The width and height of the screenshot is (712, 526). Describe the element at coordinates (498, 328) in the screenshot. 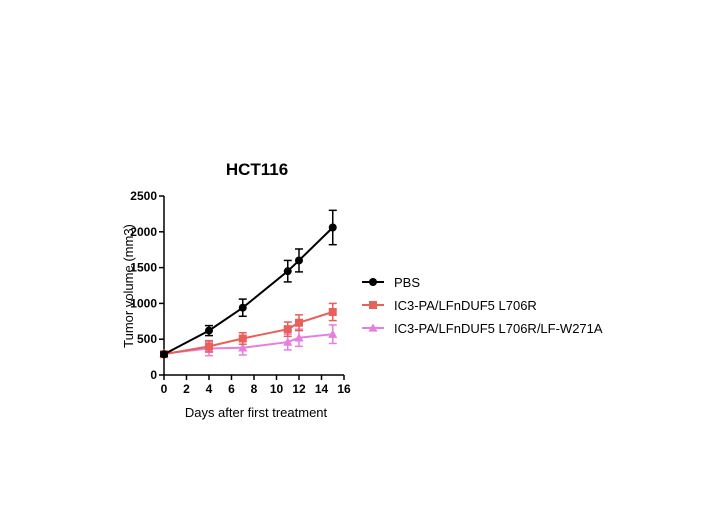

I see `legend-label: IC3-PA/LFnDUF5 L706R/LF-W271A` at that location.